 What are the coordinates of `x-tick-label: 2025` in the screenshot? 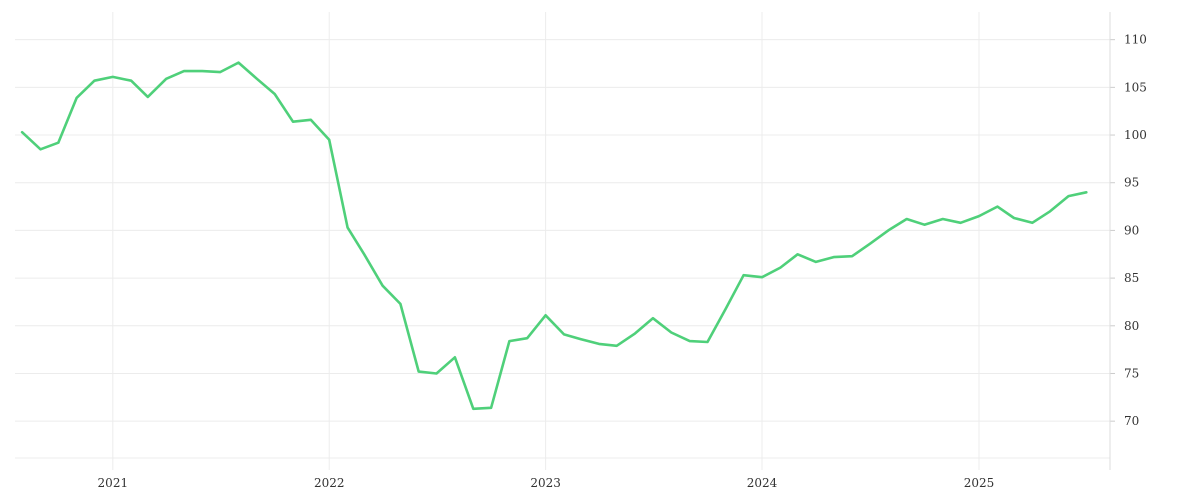 It's located at (979, 483).